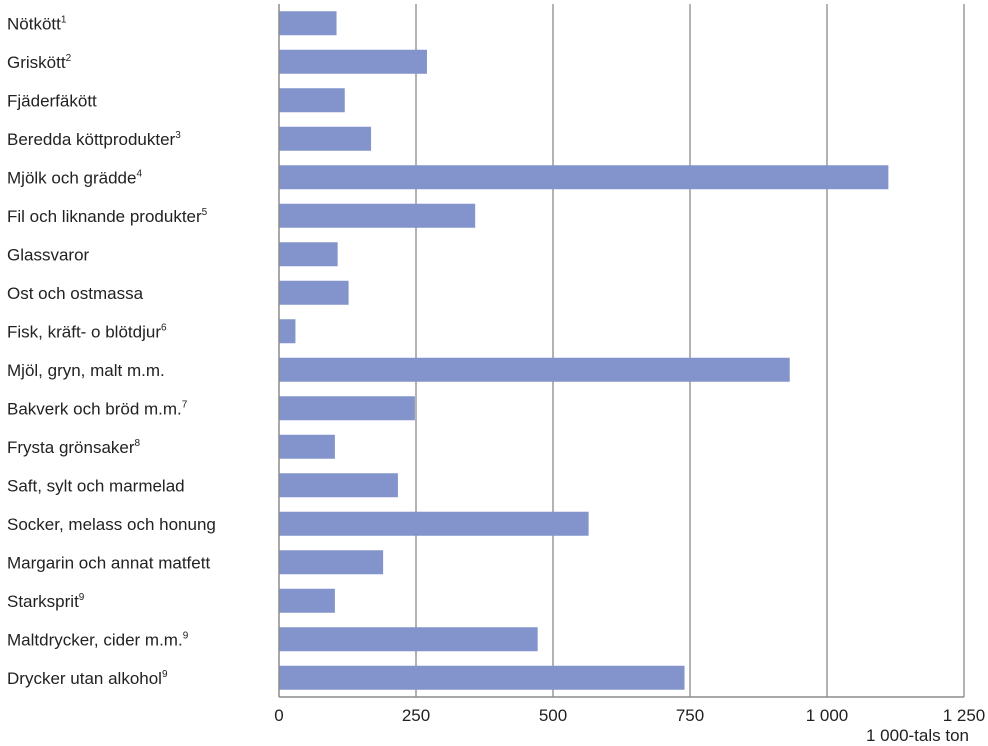 The width and height of the screenshot is (988, 746). I want to click on category-label: Glassvaror, so click(48, 254).